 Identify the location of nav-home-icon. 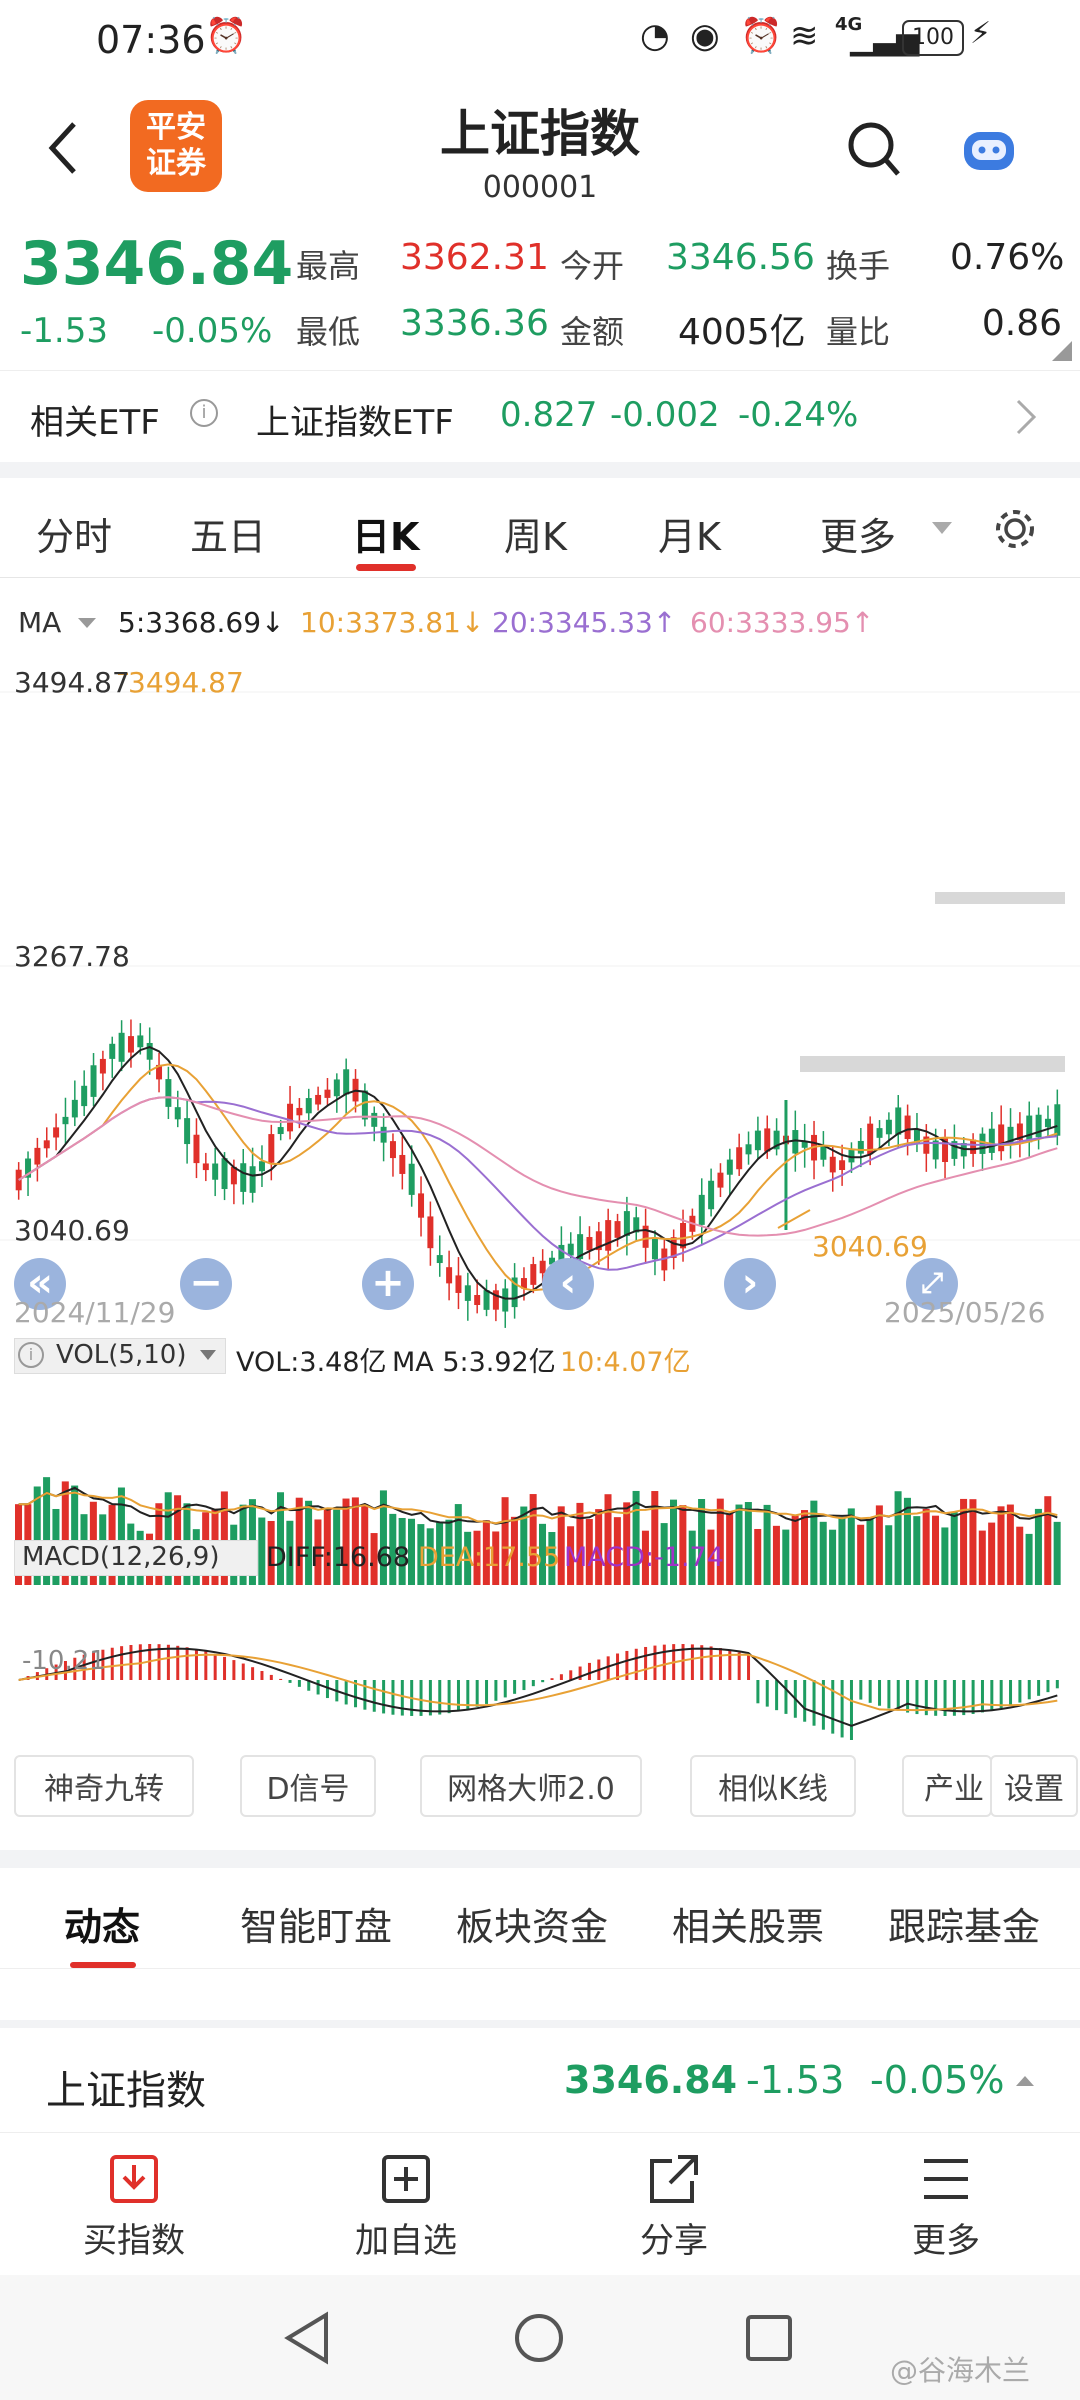
(539, 2338).